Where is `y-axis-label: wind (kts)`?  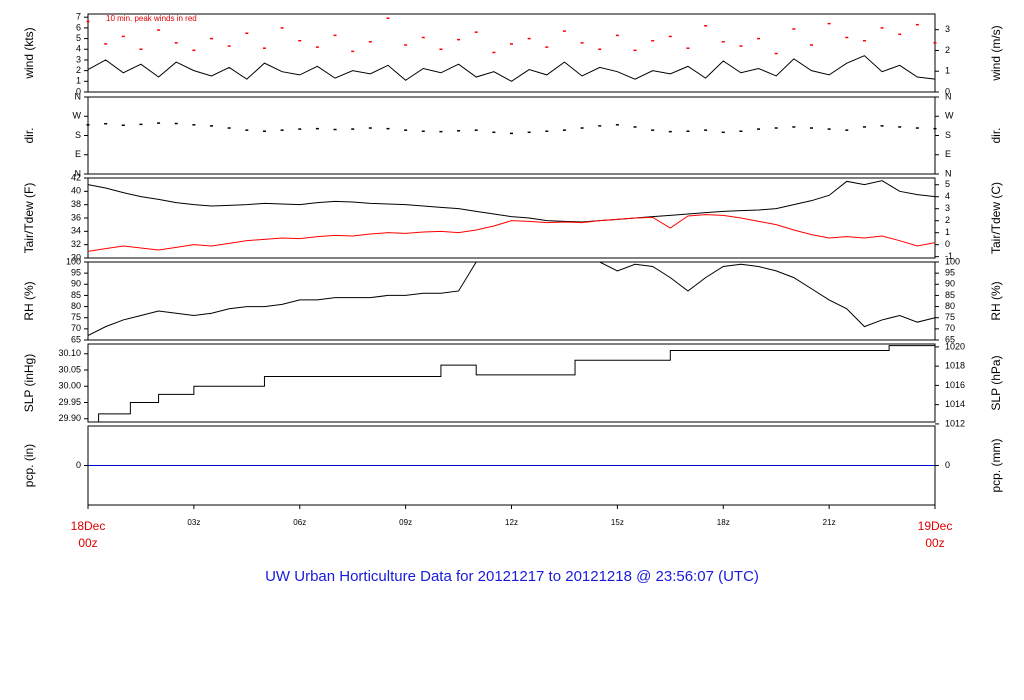
y-axis-label: wind (kts) is located at coordinates (29, 53).